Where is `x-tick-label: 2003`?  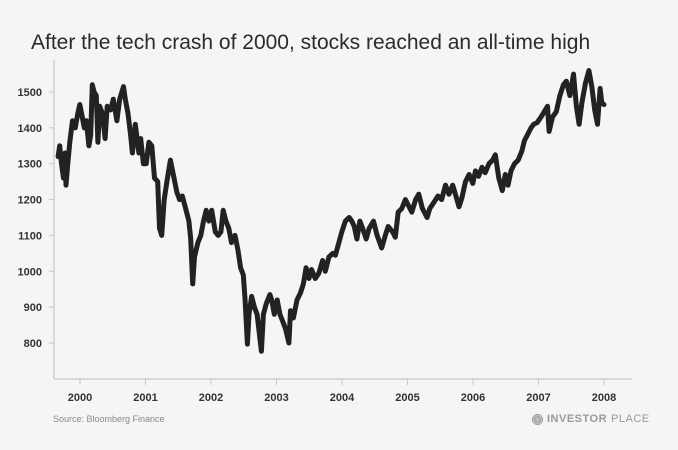
x-tick-label: 2003 is located at coordinates (276, 398).